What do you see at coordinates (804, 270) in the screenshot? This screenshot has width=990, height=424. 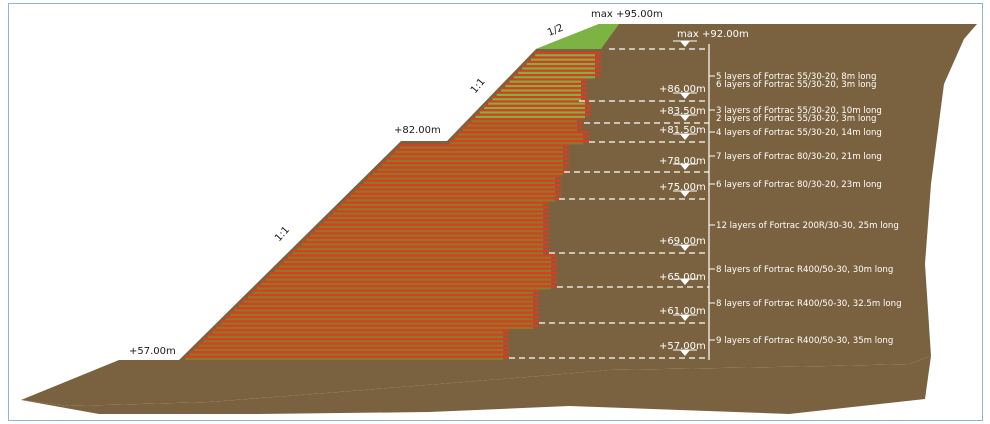 I see `layer-label-9: 8 layers of Fortrac R400/50-30, 30m long` at bounding box center [804, 270].